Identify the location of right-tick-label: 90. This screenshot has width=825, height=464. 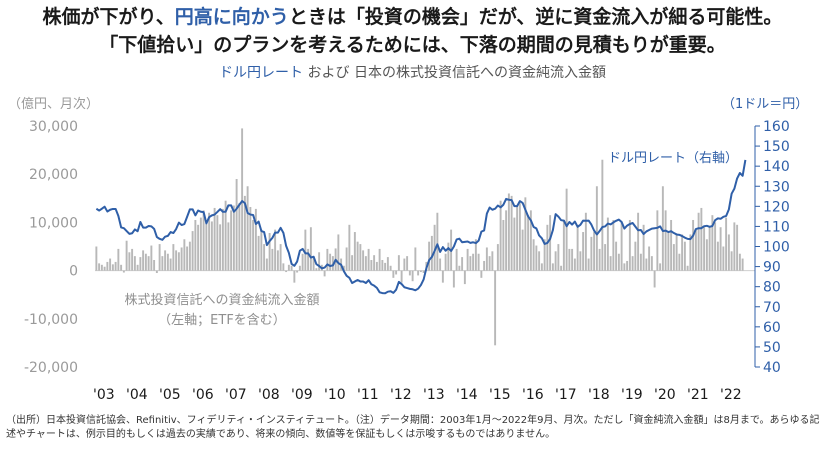
(772, 268).